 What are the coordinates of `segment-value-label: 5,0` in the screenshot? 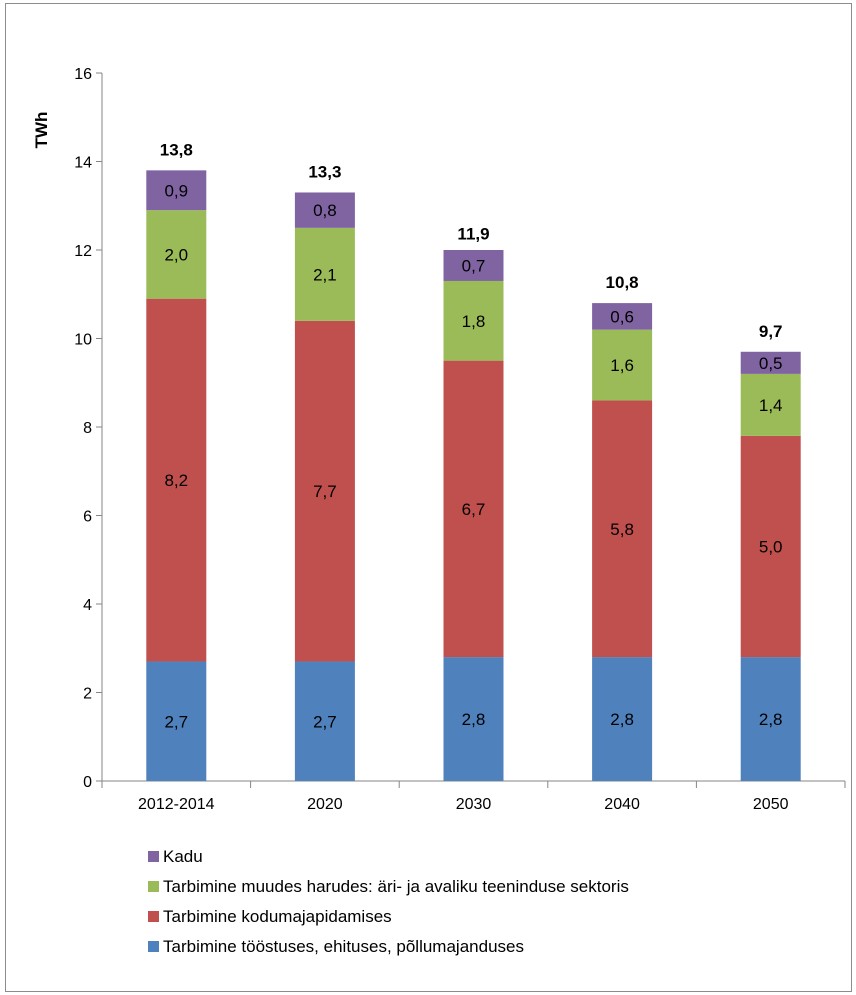 It's located at (771, 546).